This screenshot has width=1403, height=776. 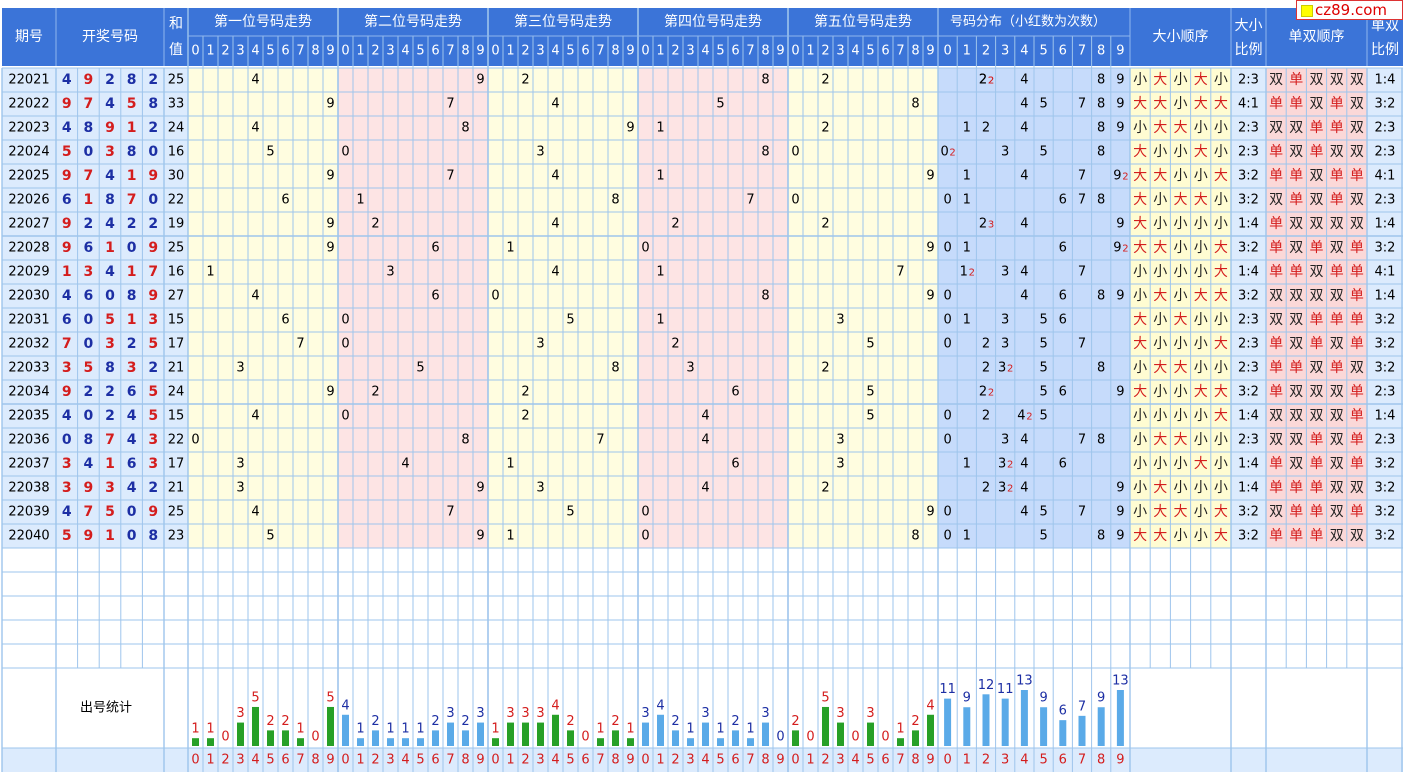 I want to click on row-issue: 22024, so click(x=28, y=152).